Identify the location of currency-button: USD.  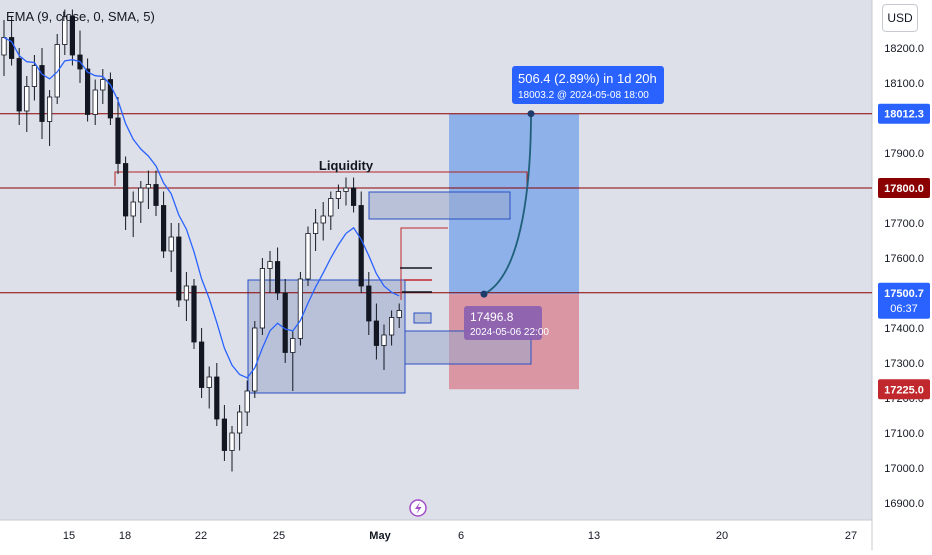
(900, 18).